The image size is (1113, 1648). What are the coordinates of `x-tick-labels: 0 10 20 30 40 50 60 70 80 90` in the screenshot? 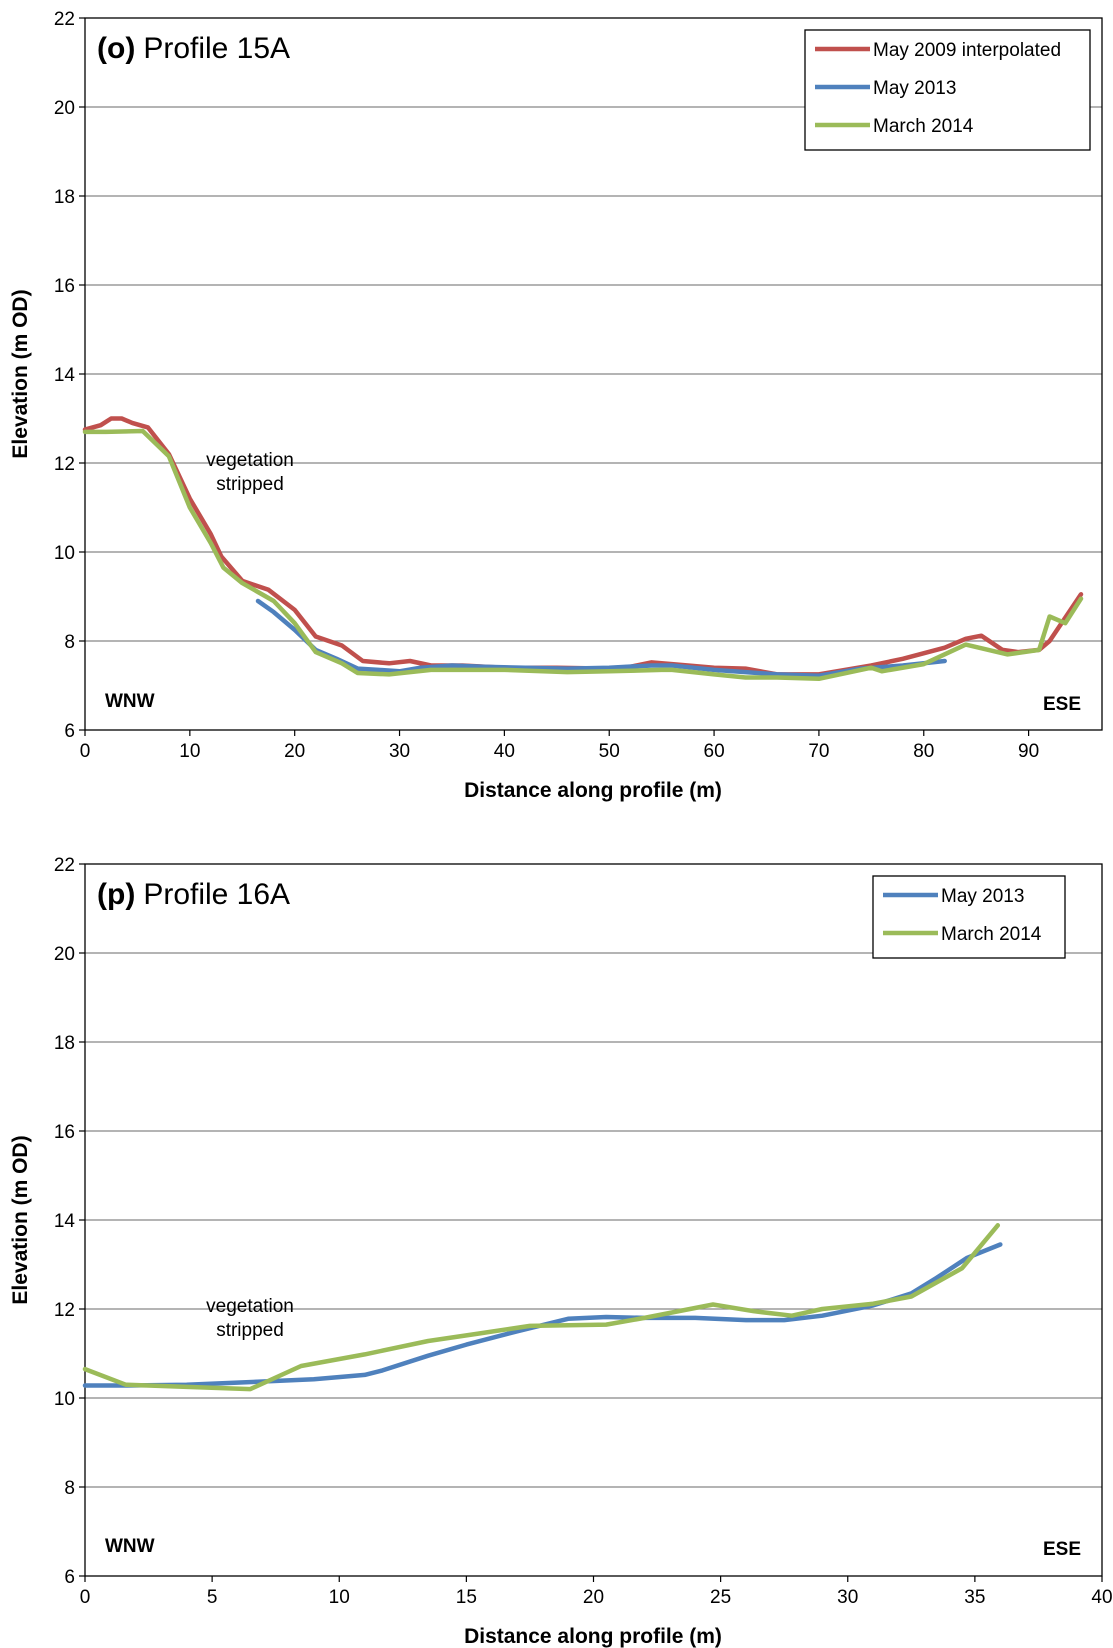 It's located at (559, 746).